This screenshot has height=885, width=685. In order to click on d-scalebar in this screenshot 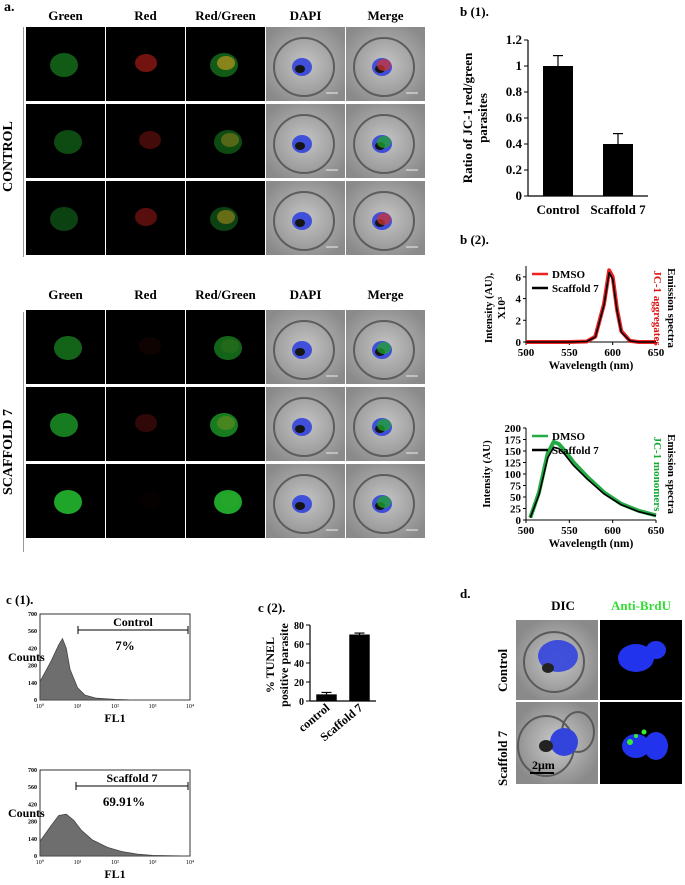, I will do `click(542, 773)`.